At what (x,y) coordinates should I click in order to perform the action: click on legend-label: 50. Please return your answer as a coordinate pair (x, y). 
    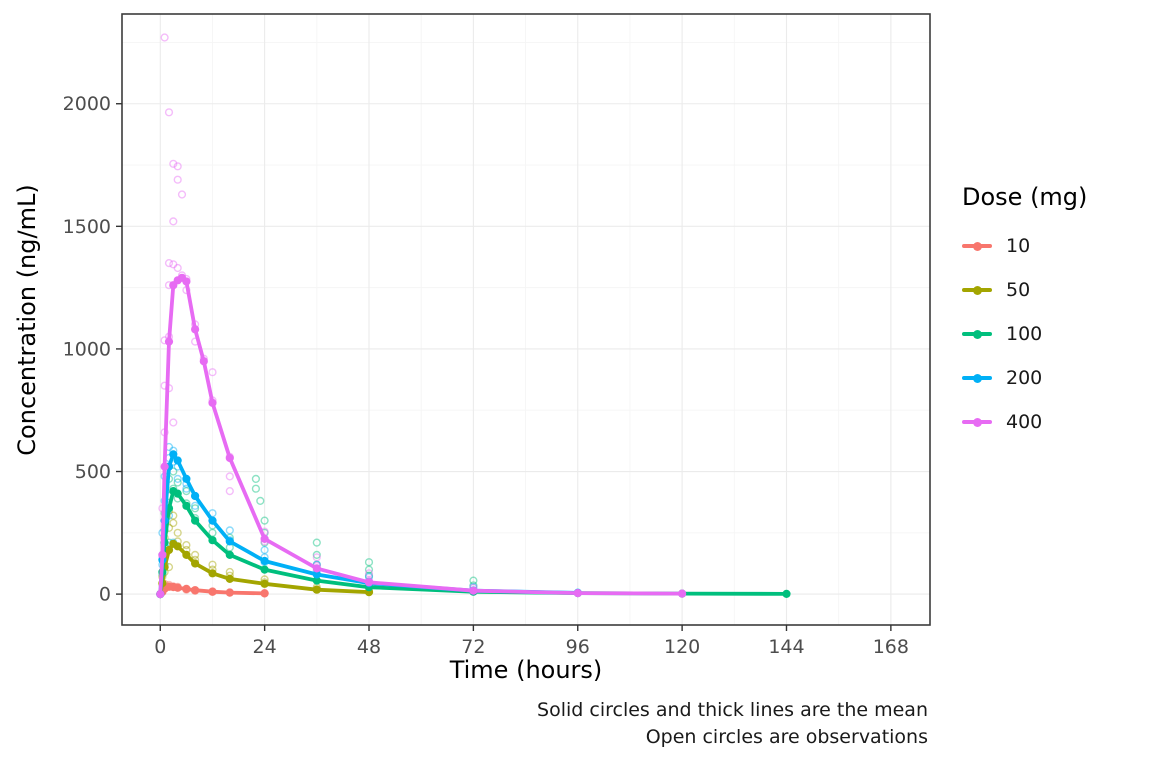
    Looking at the image, I should click on (1018, 290).